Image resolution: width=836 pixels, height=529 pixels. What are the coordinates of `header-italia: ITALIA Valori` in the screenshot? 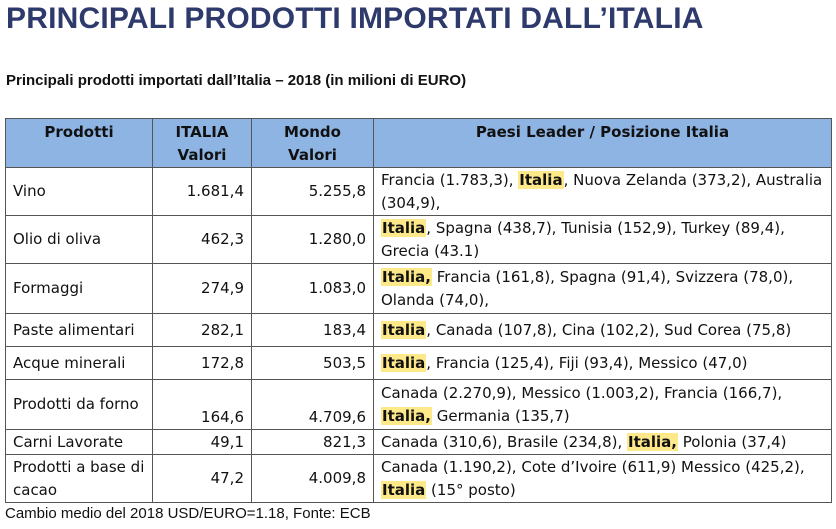 It's located at (202, 143).